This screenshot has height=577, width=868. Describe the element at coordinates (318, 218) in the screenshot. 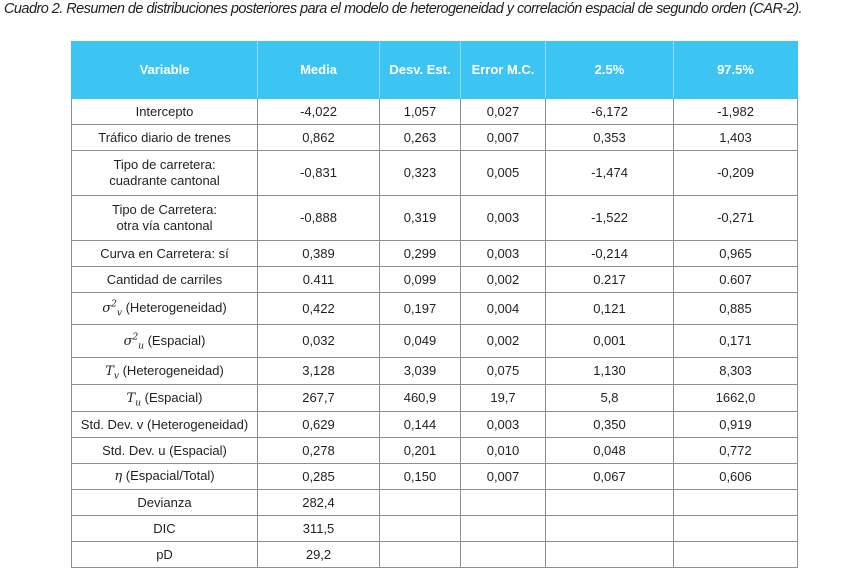

I see `media-cell: -0,888` at that location.